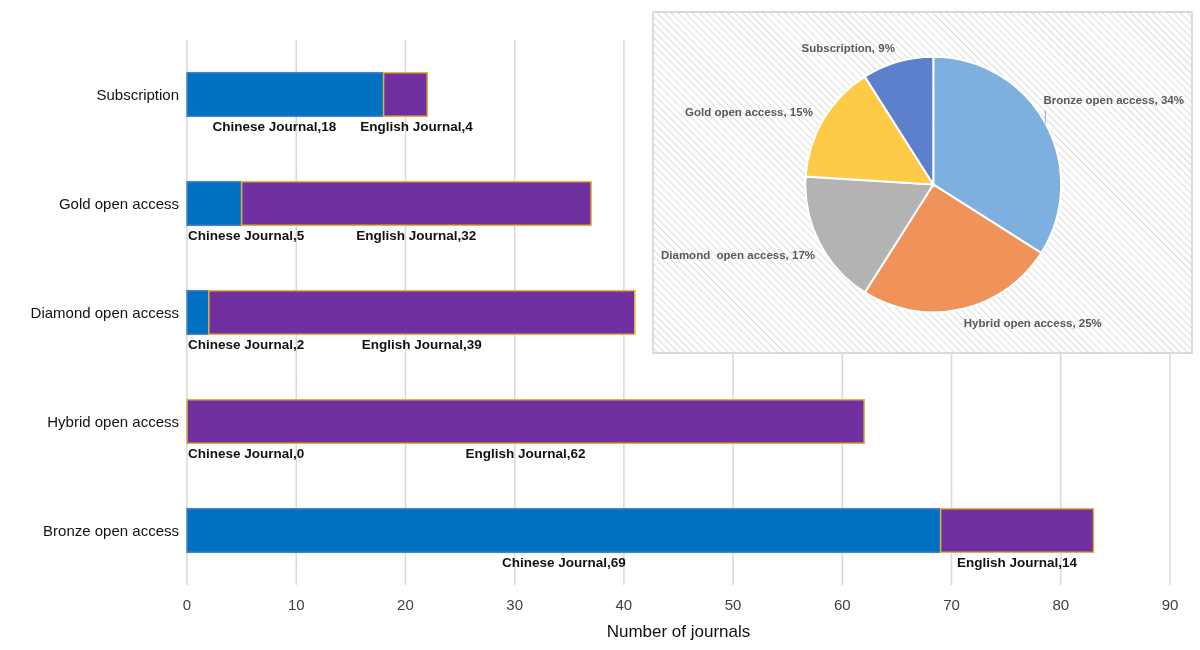 Image resolution: width=1200 pixels, height=650 pixels. What do you see at coordinates (246, 345) in the screenshot?
I see `data-label: Chinese Journal,2` at bounding box center [246, 345].